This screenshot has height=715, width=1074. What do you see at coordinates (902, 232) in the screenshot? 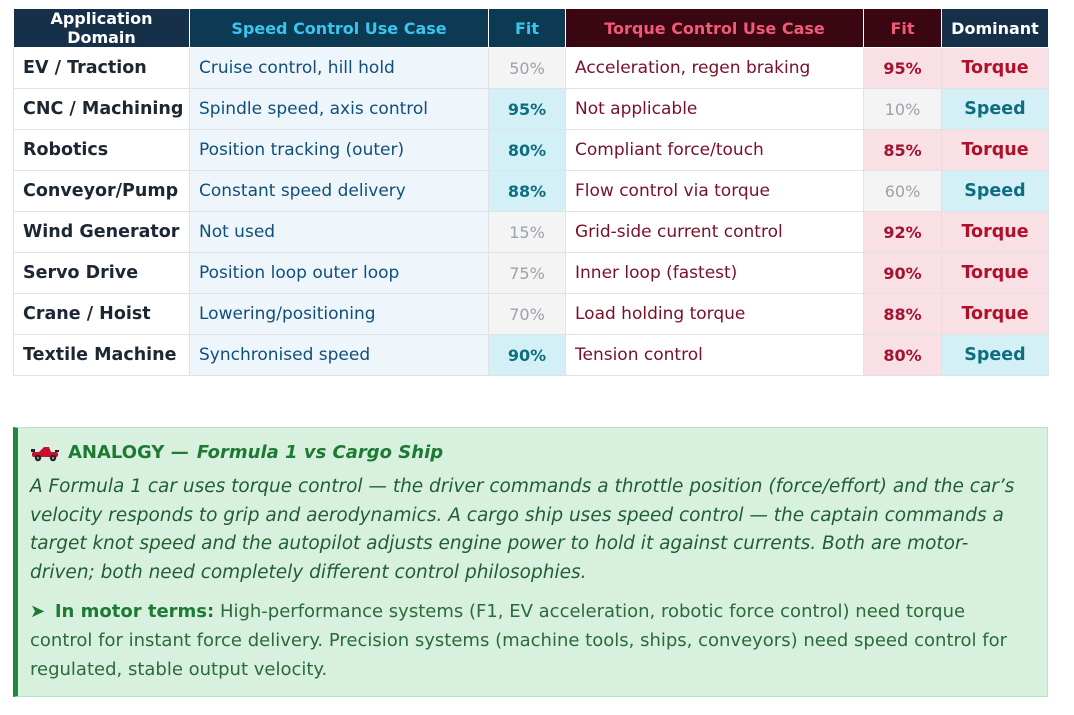
I see `torque-fit-cell: 92%` at bounding box center [902, 232].